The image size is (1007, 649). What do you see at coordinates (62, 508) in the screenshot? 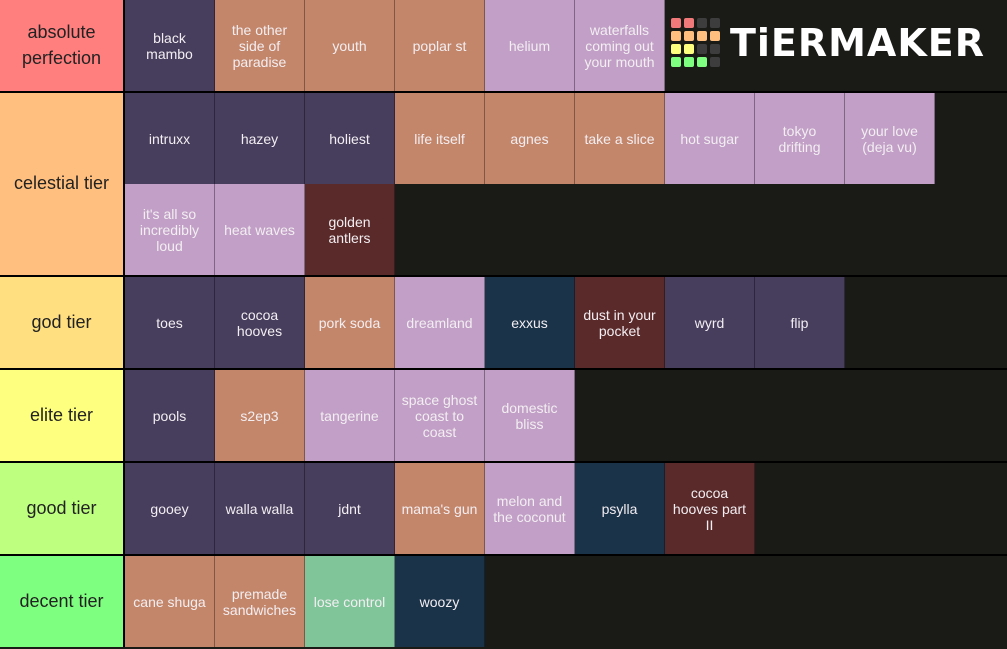
I see `tier-label: good tier` at bounding box center [62, 508].